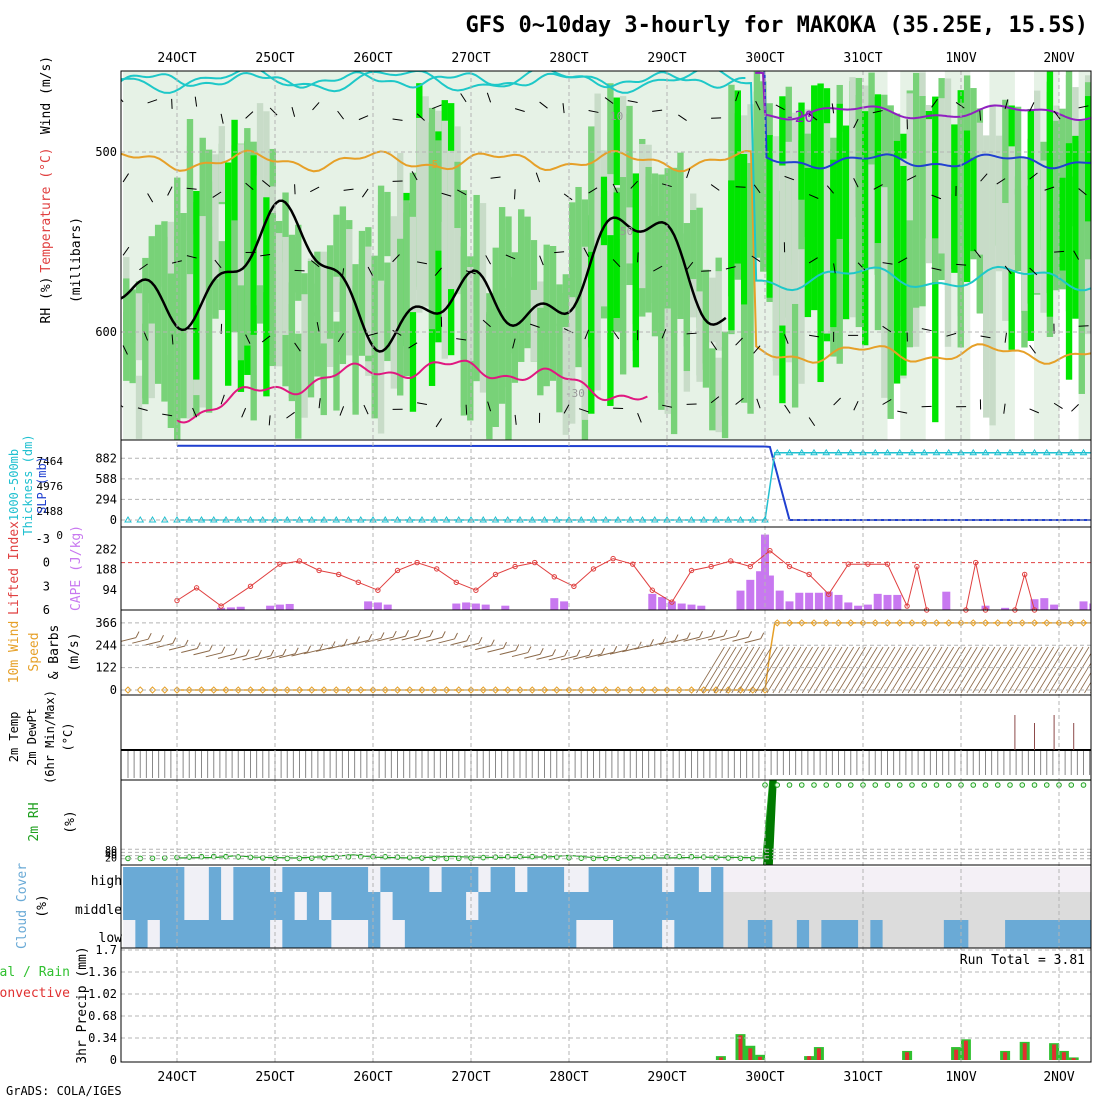 The height and width of the screenshot is (1100, 1100). Describe the element at coordinates (70, 821) in the screenshot. I see `rh2m-axis-title: (%)` at that location.